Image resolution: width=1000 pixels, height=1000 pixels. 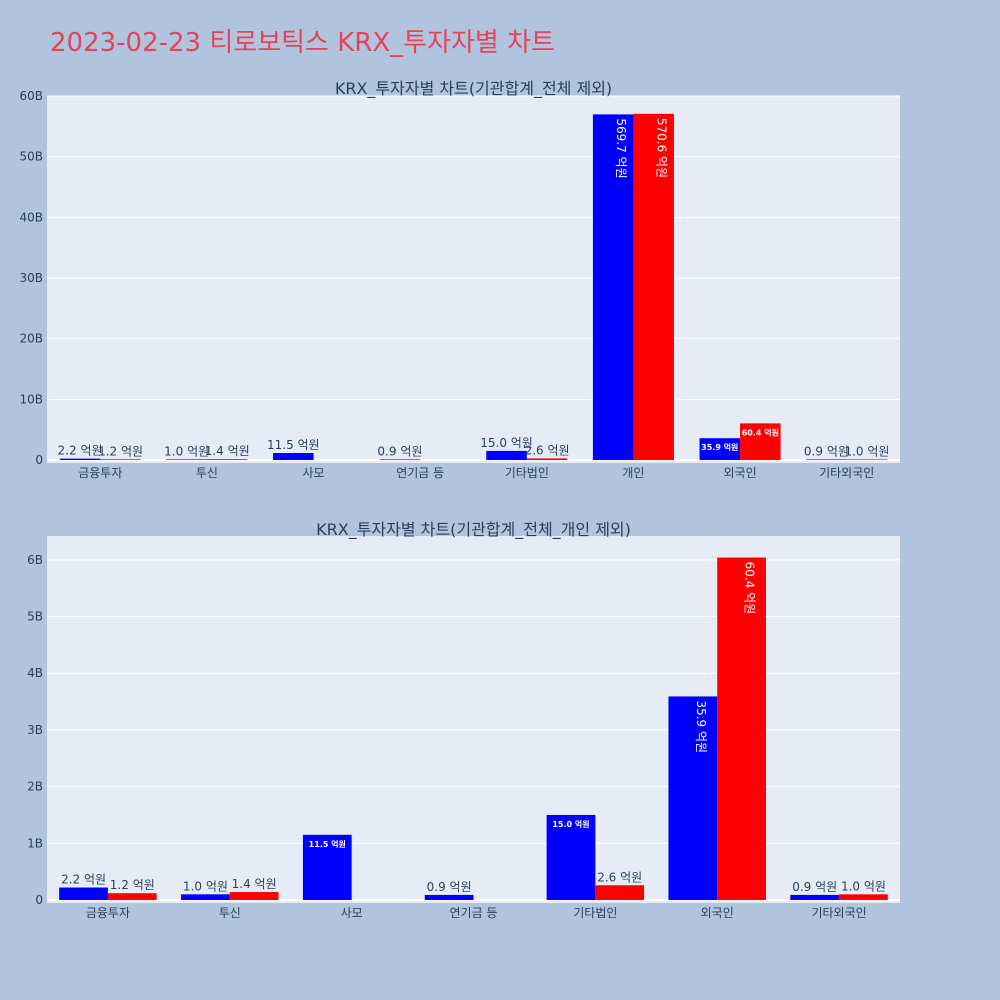 What do you see at coordinates (621, 148) in the screenshot?
I see `data-label: 569.7 억원` at bounding box center [621, 148].